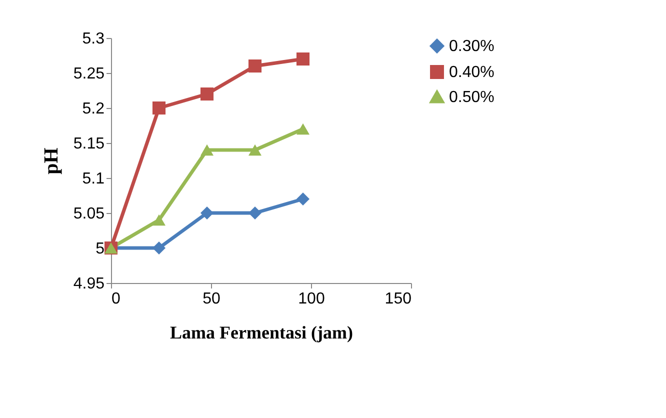 This screenshot has height=418, width=666. Describe the element at coordinates (100, 249) in the screenshot. I see `y-tick-label: 5` at that location.